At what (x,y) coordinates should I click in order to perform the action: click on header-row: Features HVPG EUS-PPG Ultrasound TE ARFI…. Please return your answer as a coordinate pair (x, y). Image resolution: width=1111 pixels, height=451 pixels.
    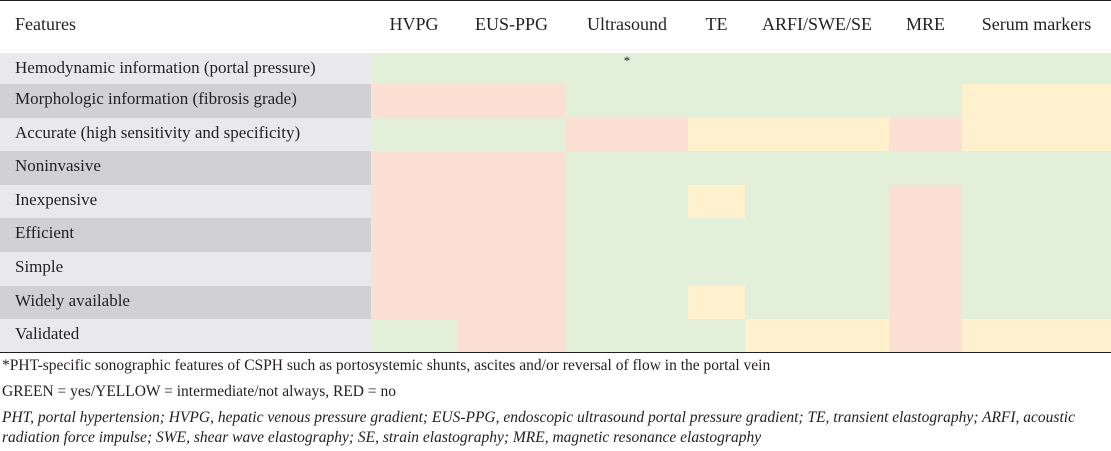
    Looking at the image, I should click on (555, 25).